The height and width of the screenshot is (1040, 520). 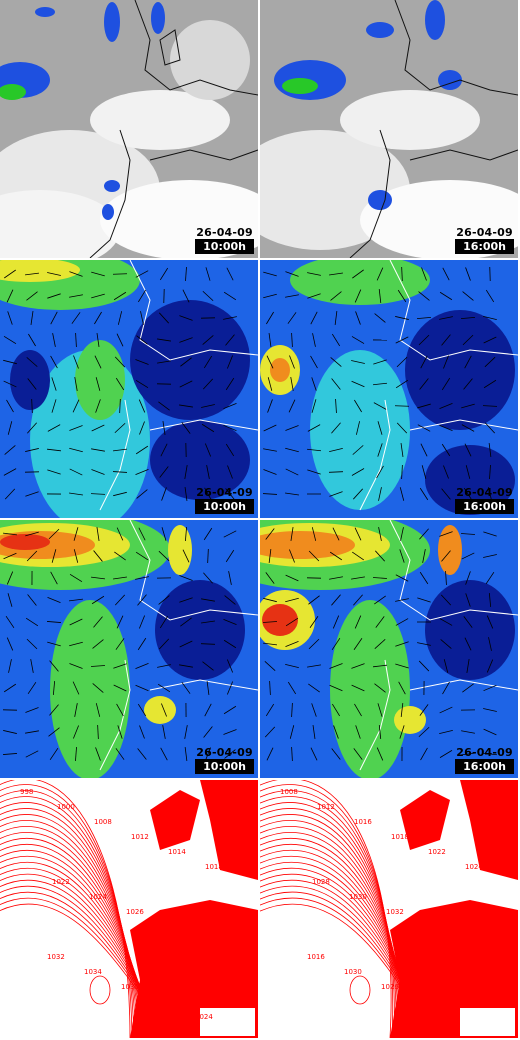 What do you see at coordinates (432, 927) in the screenshot?
I see `isobar-label: 1034` at bounding box center [432, 927].